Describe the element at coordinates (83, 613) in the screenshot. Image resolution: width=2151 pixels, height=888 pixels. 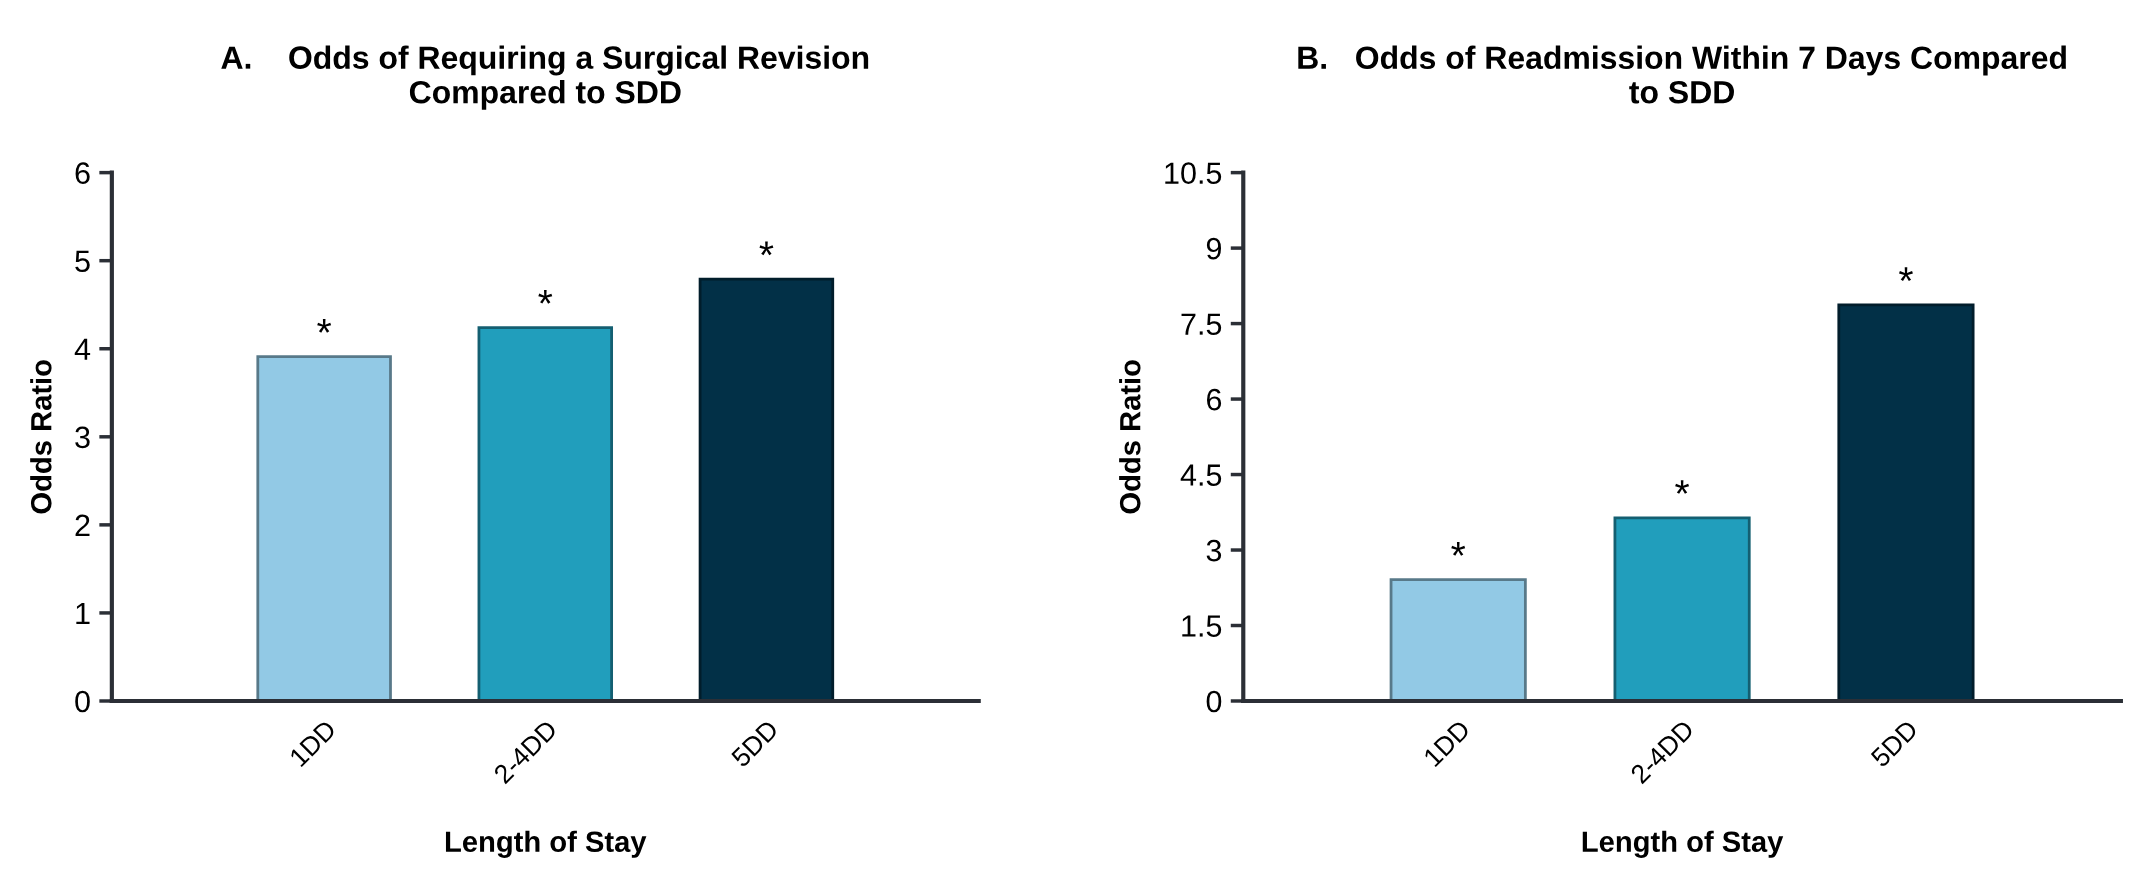
I see `y-tick-label: 1` at that location.